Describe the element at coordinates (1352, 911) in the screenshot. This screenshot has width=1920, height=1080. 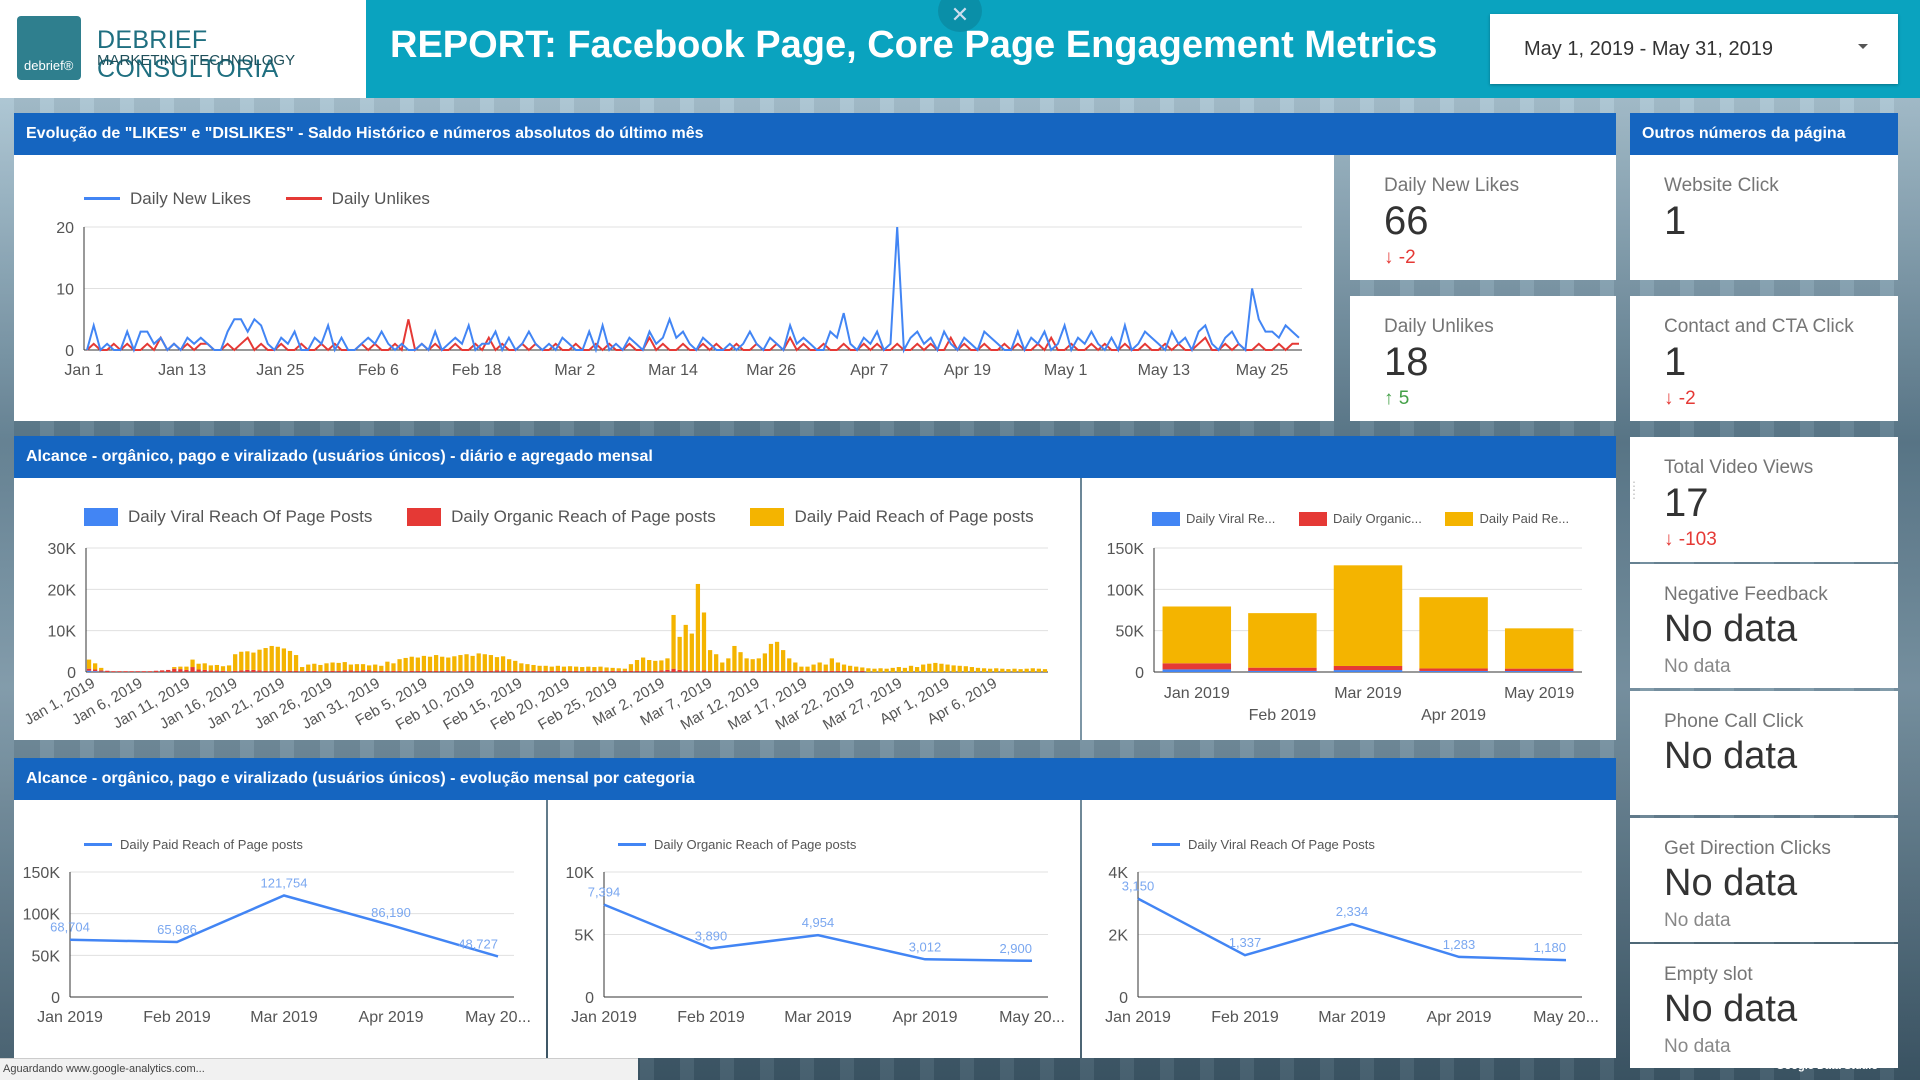
I see `data-label: 2,334` at that location.